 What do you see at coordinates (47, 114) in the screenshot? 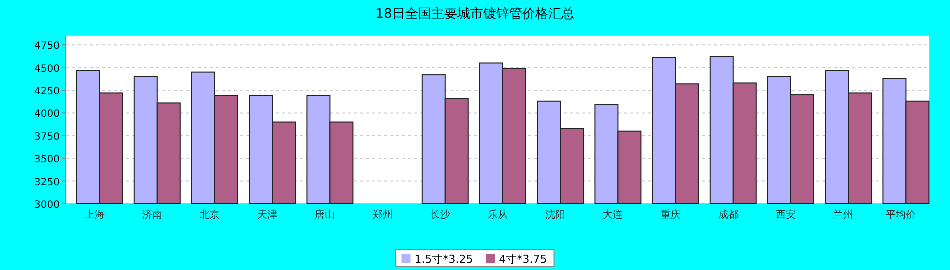
I see `y-tick-label: 4000` at bounding box center [47, 114].